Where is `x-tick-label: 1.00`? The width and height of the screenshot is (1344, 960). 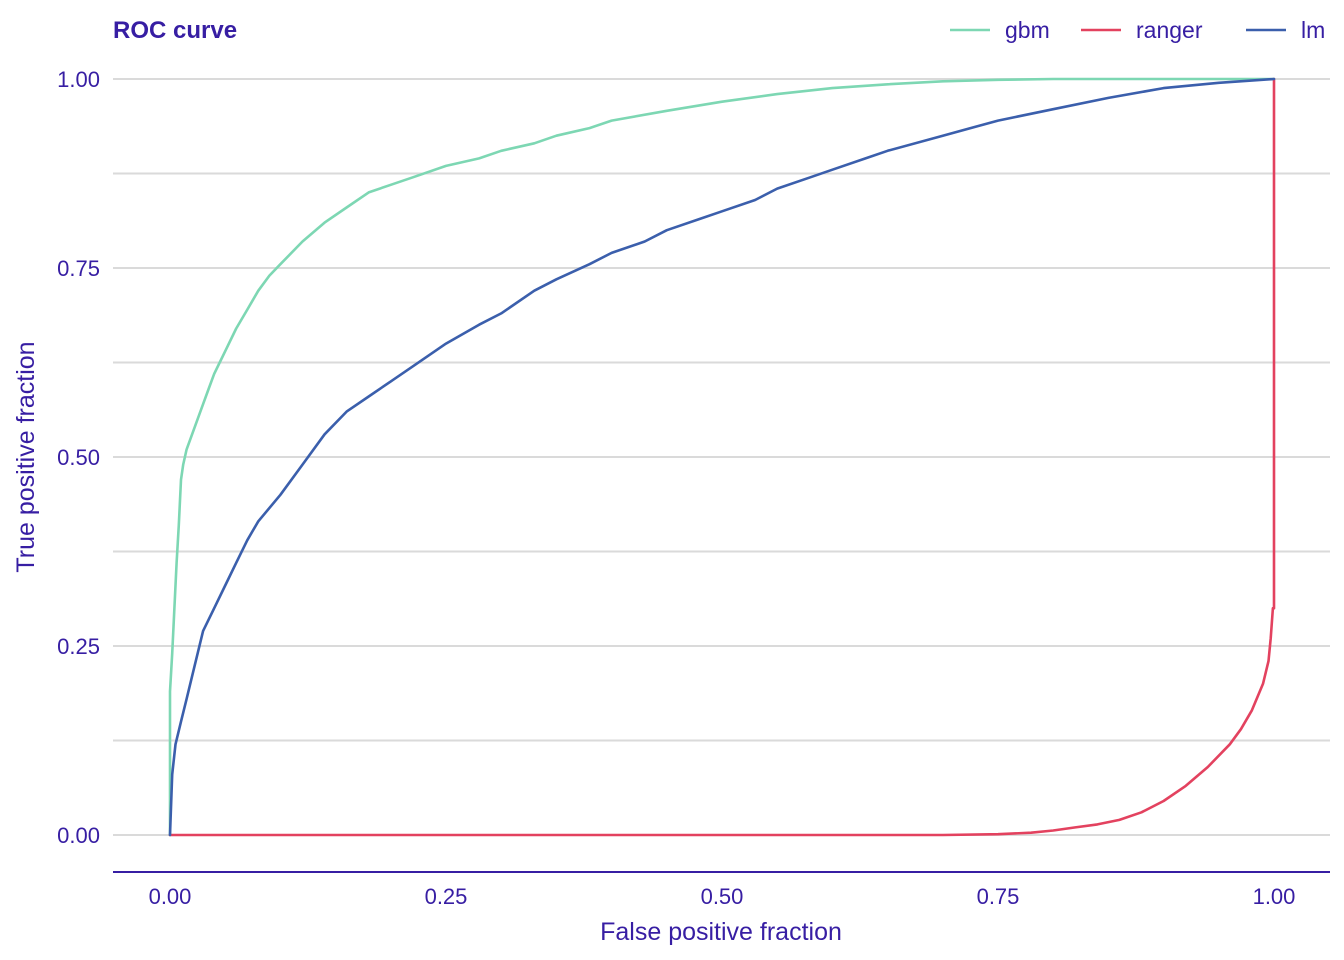 x-tick-label: 1.00 is located at coordinates (1274, 896).